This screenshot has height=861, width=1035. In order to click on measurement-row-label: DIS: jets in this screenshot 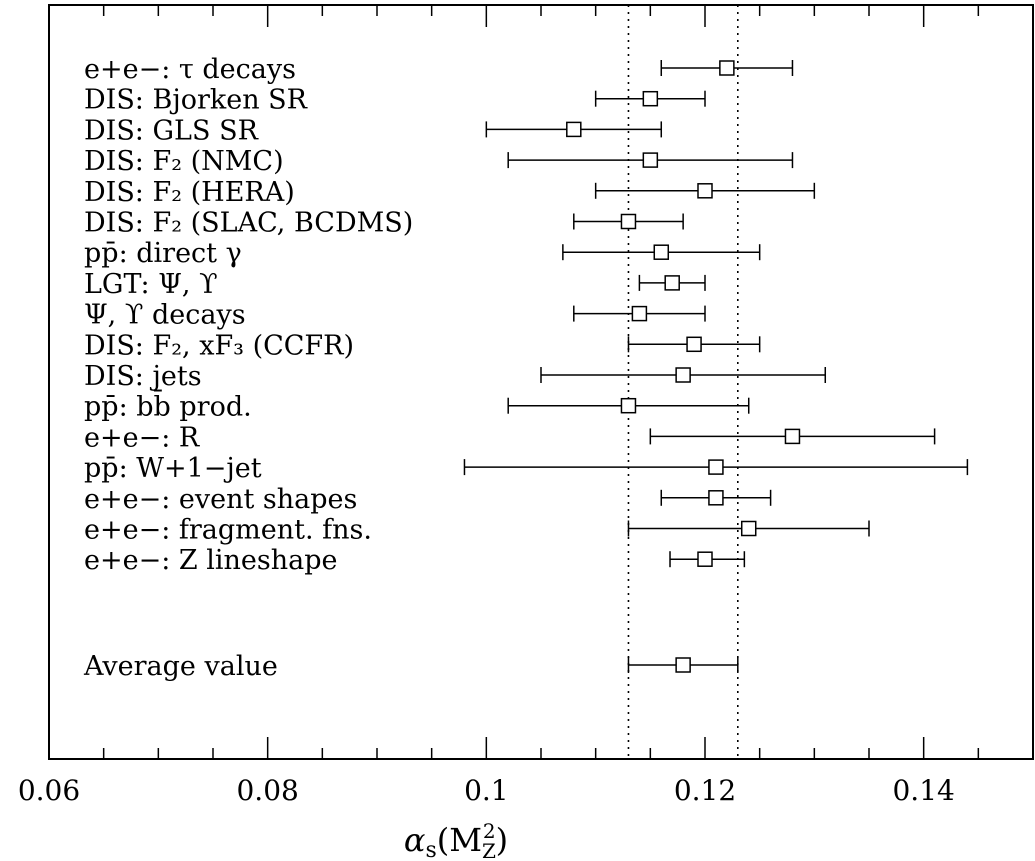, I will do `click(143, 376)`.